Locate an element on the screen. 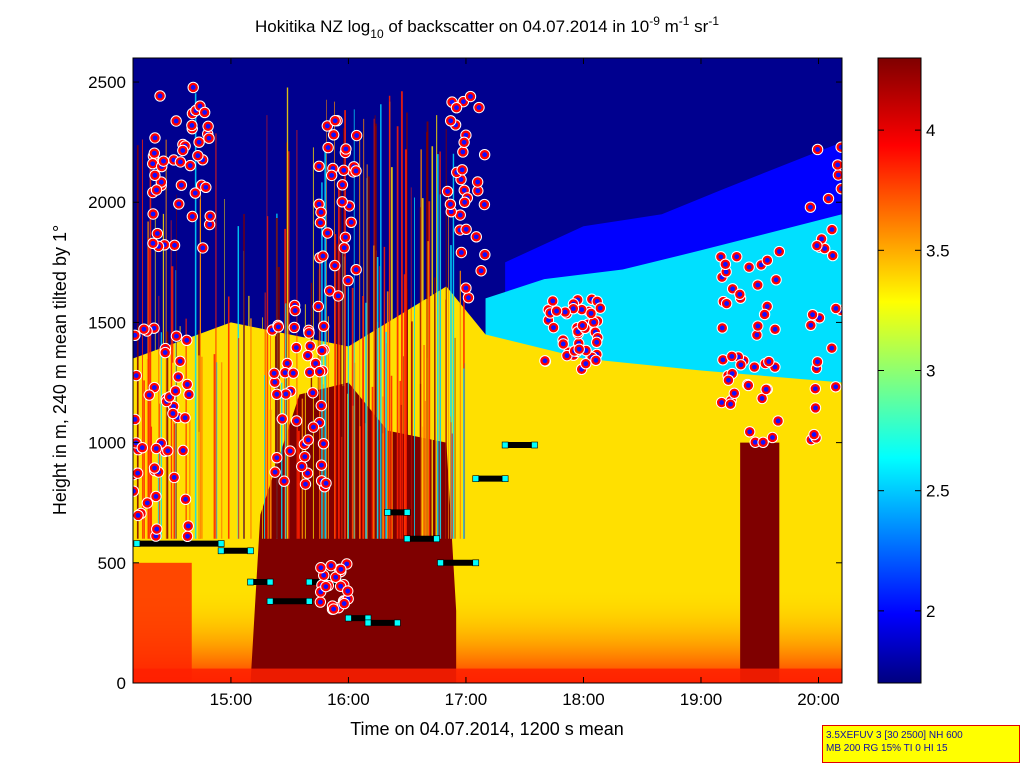 This screenshot has width=1023, height=767. y-tick-label: 0 is located at coordinates (121, 683).